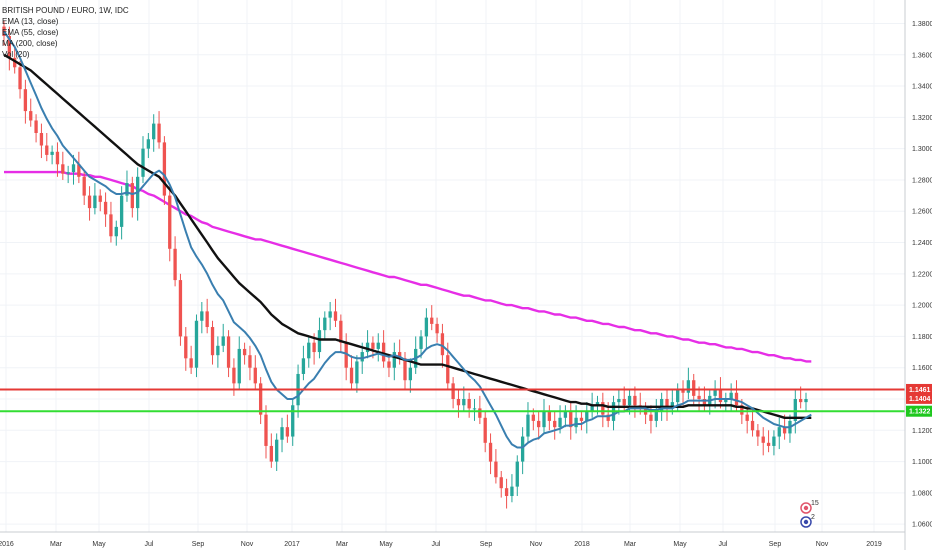  Describe the element at coordinates (582, 544) in the screenshot. I see `x-tick-label: 2018` at that location.